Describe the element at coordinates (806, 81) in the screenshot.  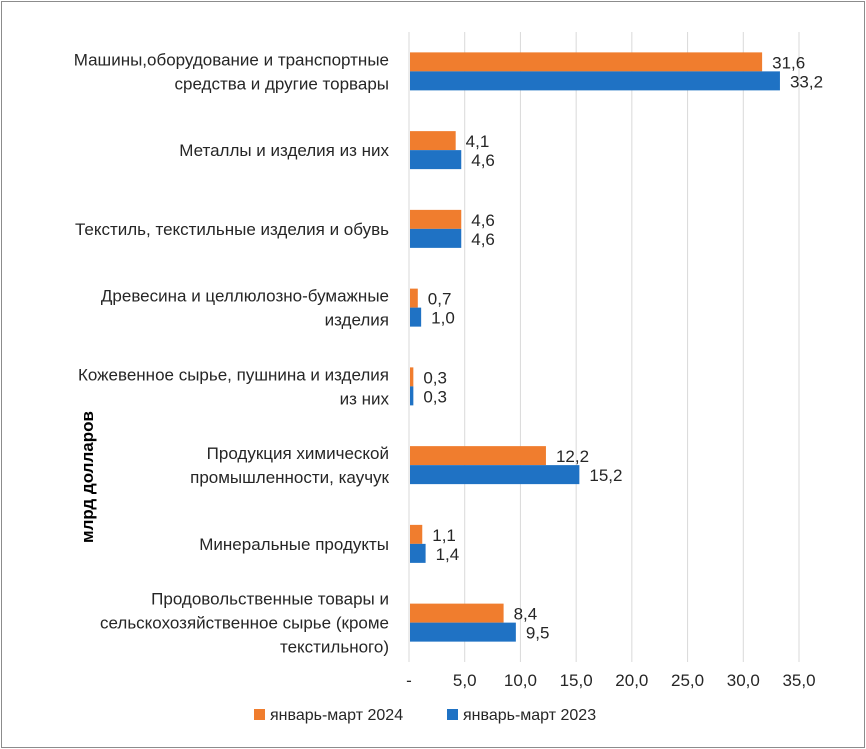
I see `data-label: 33,2` at that location.